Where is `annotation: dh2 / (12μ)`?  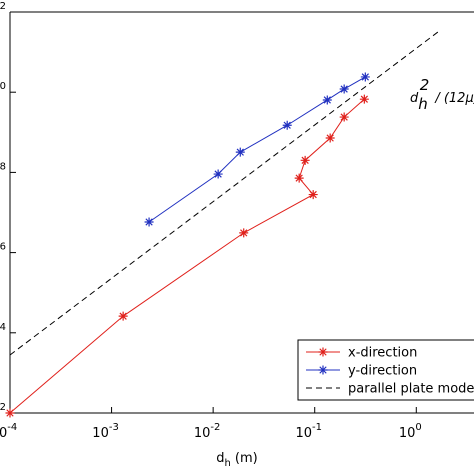 annotation: dh2 / (12μ) is located at coordinates (442, 94).